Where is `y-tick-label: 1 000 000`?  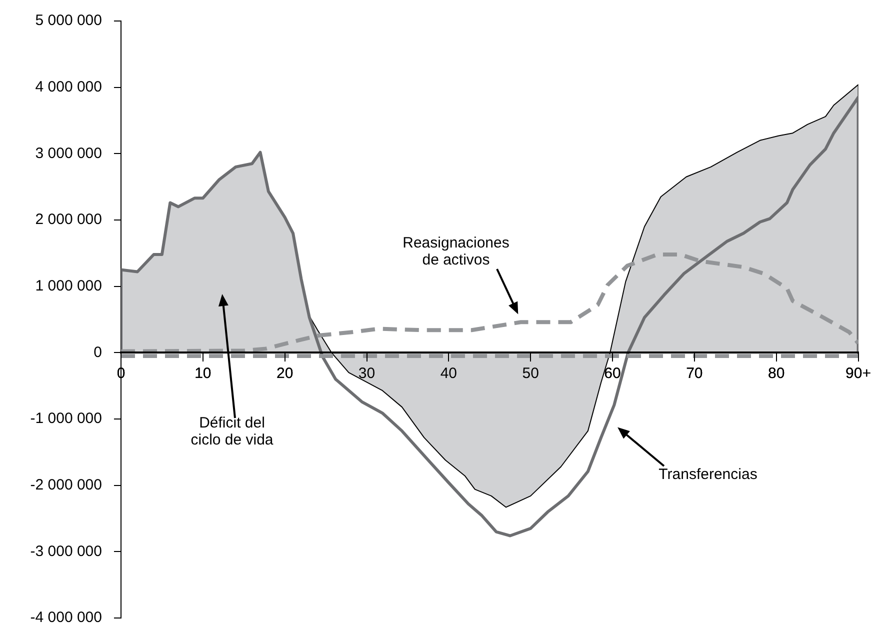
y-tick-label: 1 000 000 is located at coordinates (68, 285).